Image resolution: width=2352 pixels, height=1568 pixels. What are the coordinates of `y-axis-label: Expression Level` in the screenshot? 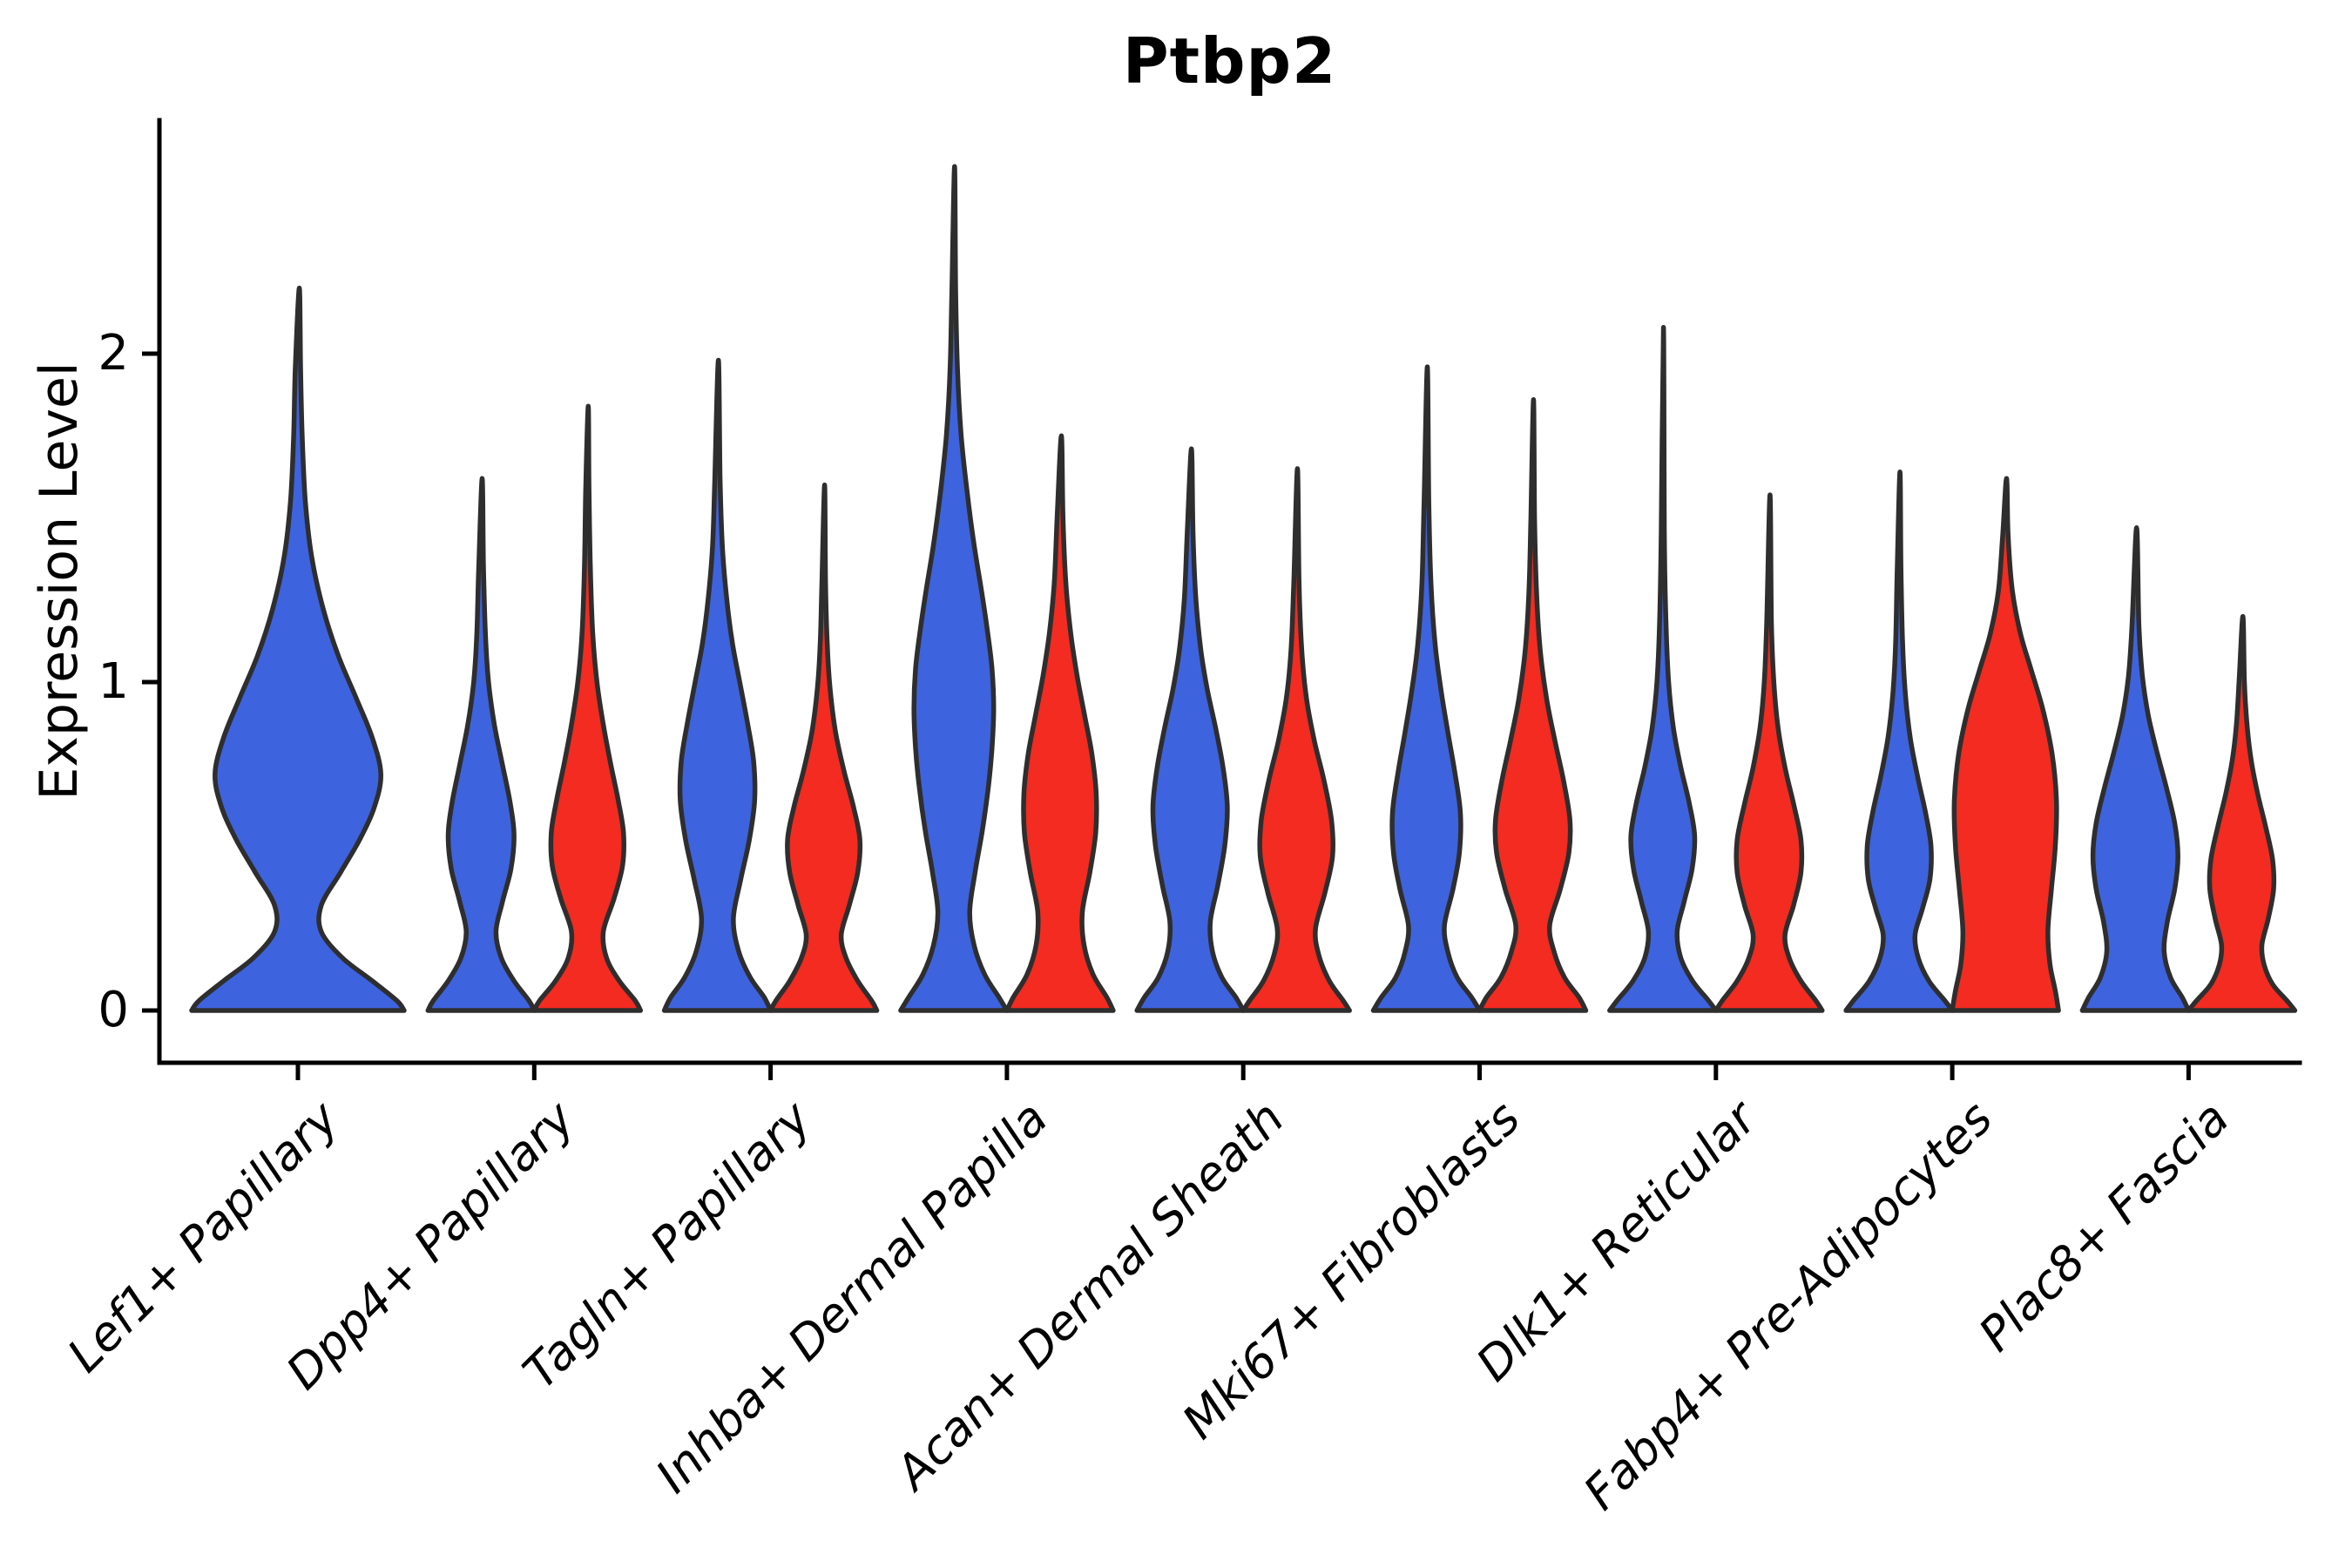 It's located at (59, 581).